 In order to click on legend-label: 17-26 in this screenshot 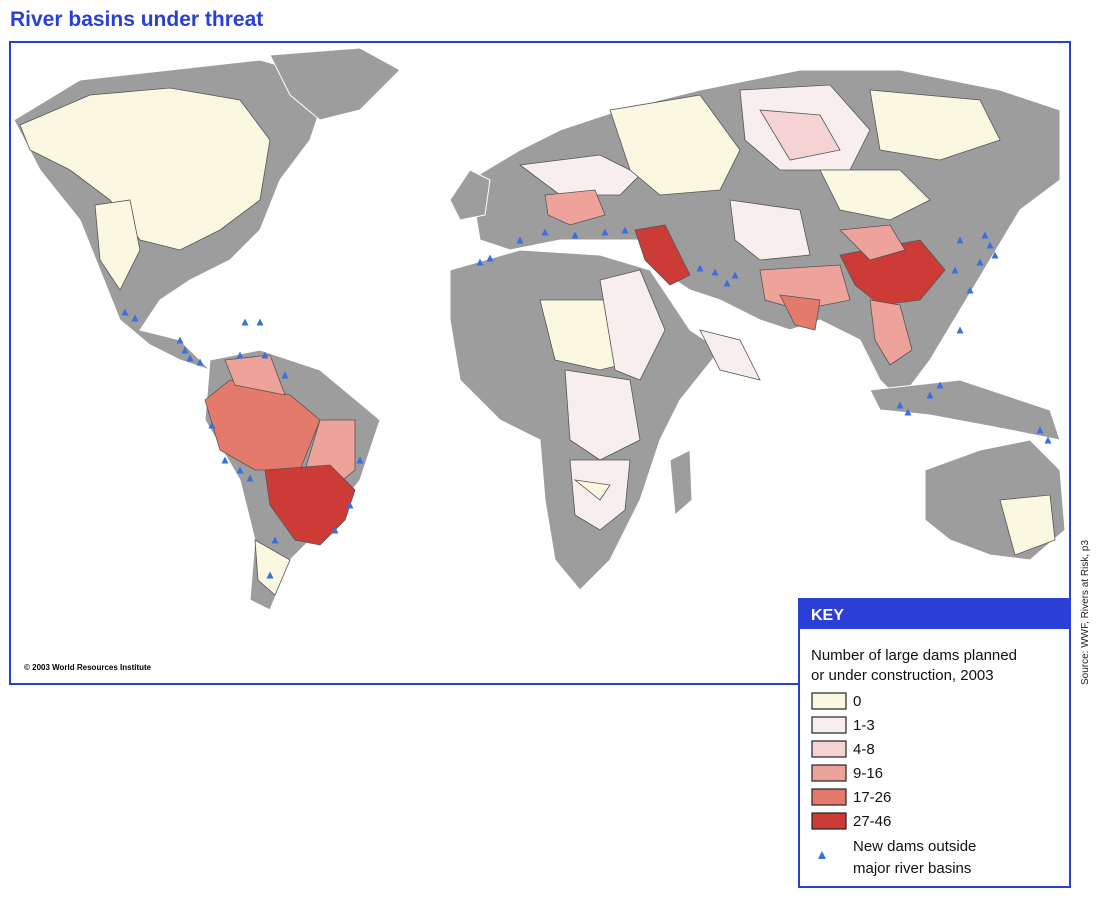, I will do `click(872, 797)`.